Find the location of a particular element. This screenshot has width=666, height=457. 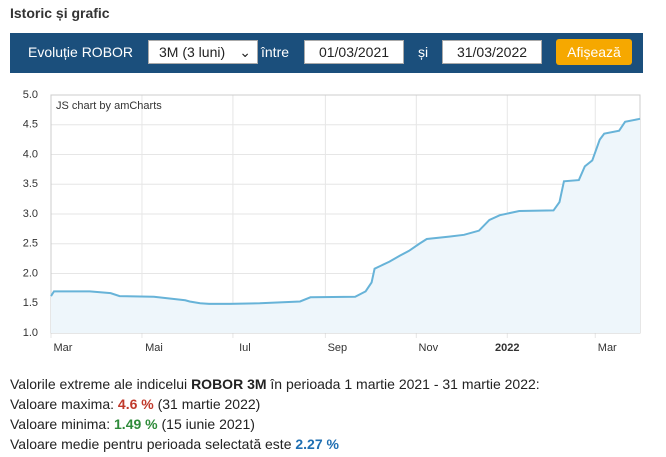

period-select: 3M (3 luni) ⌄ is located at coordinates (203, 52).